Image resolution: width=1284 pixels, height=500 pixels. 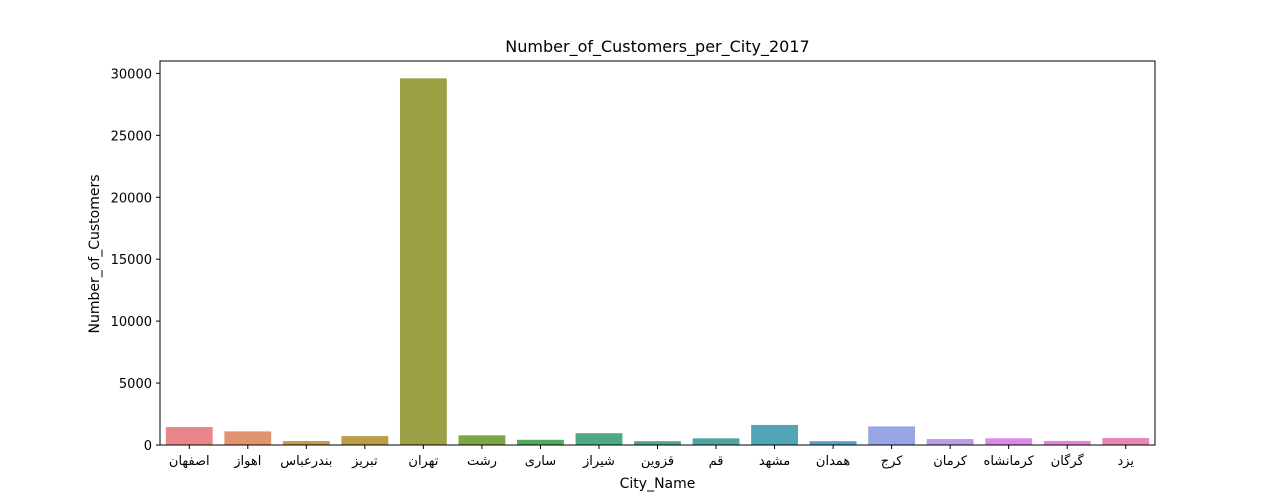 I want to click on x-tick-label: تبریز, so click(x=364, y=461).